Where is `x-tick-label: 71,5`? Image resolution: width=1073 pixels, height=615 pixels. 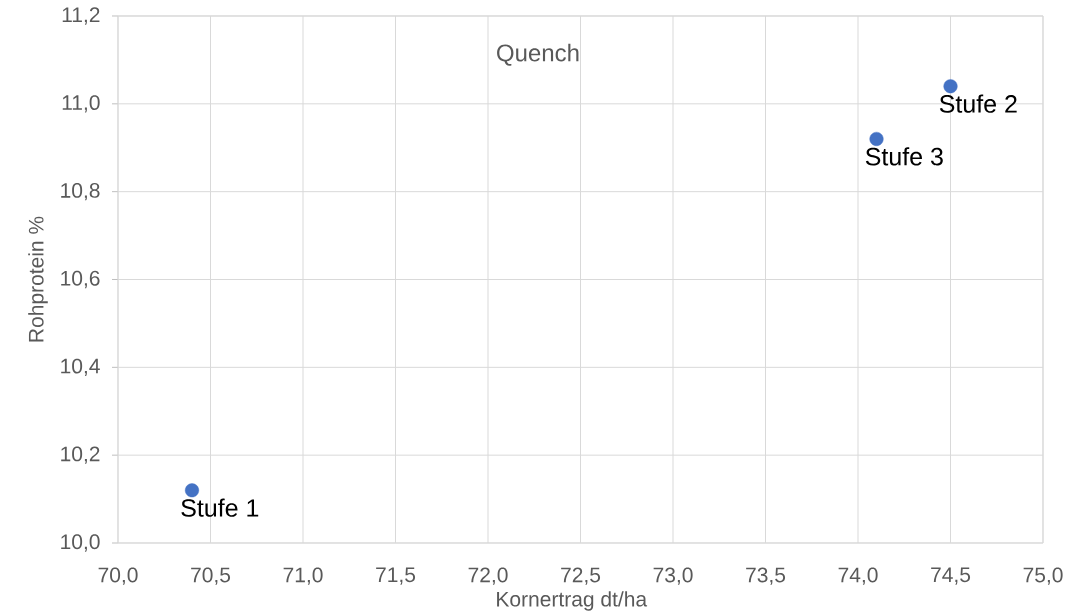
x-tick-label: 71,5 is located at coordinates (396, 576).